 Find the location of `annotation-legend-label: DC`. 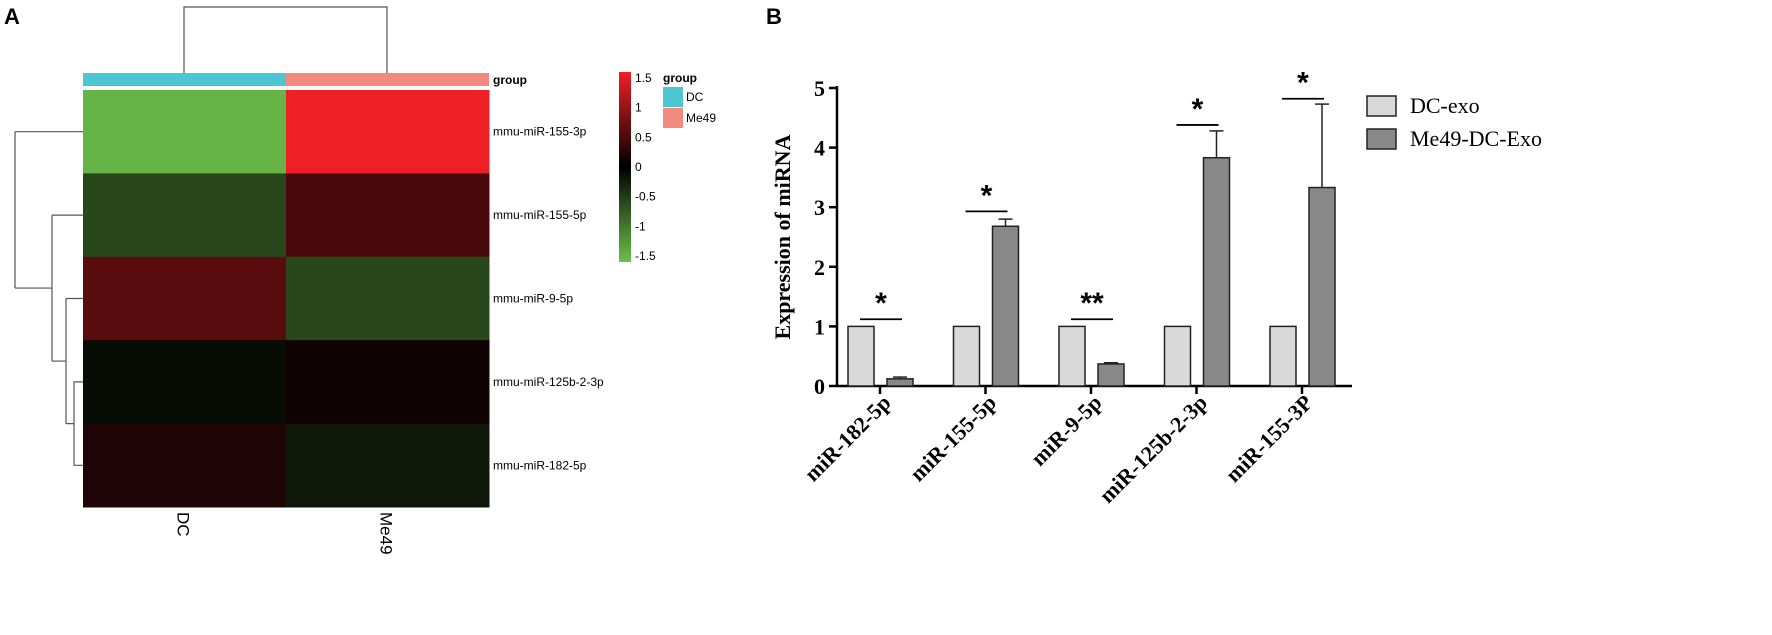

annotation-legend-label: DC is located at coordinates (695, 97).